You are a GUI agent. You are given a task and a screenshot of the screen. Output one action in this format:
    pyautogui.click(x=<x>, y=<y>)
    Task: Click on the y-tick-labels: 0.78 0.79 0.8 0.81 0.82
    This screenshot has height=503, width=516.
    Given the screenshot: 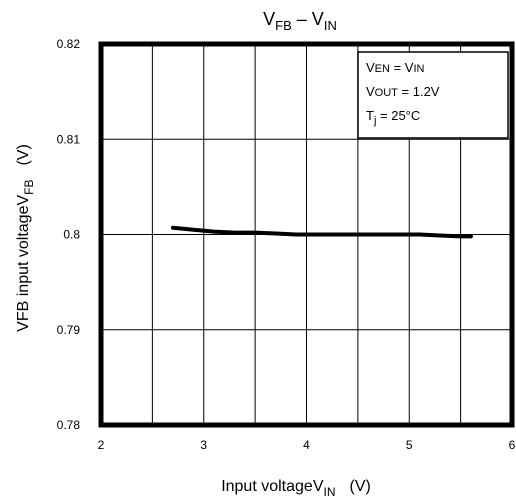 What is the action you would take?
    pyautogui.click(x=69, y=234)
    